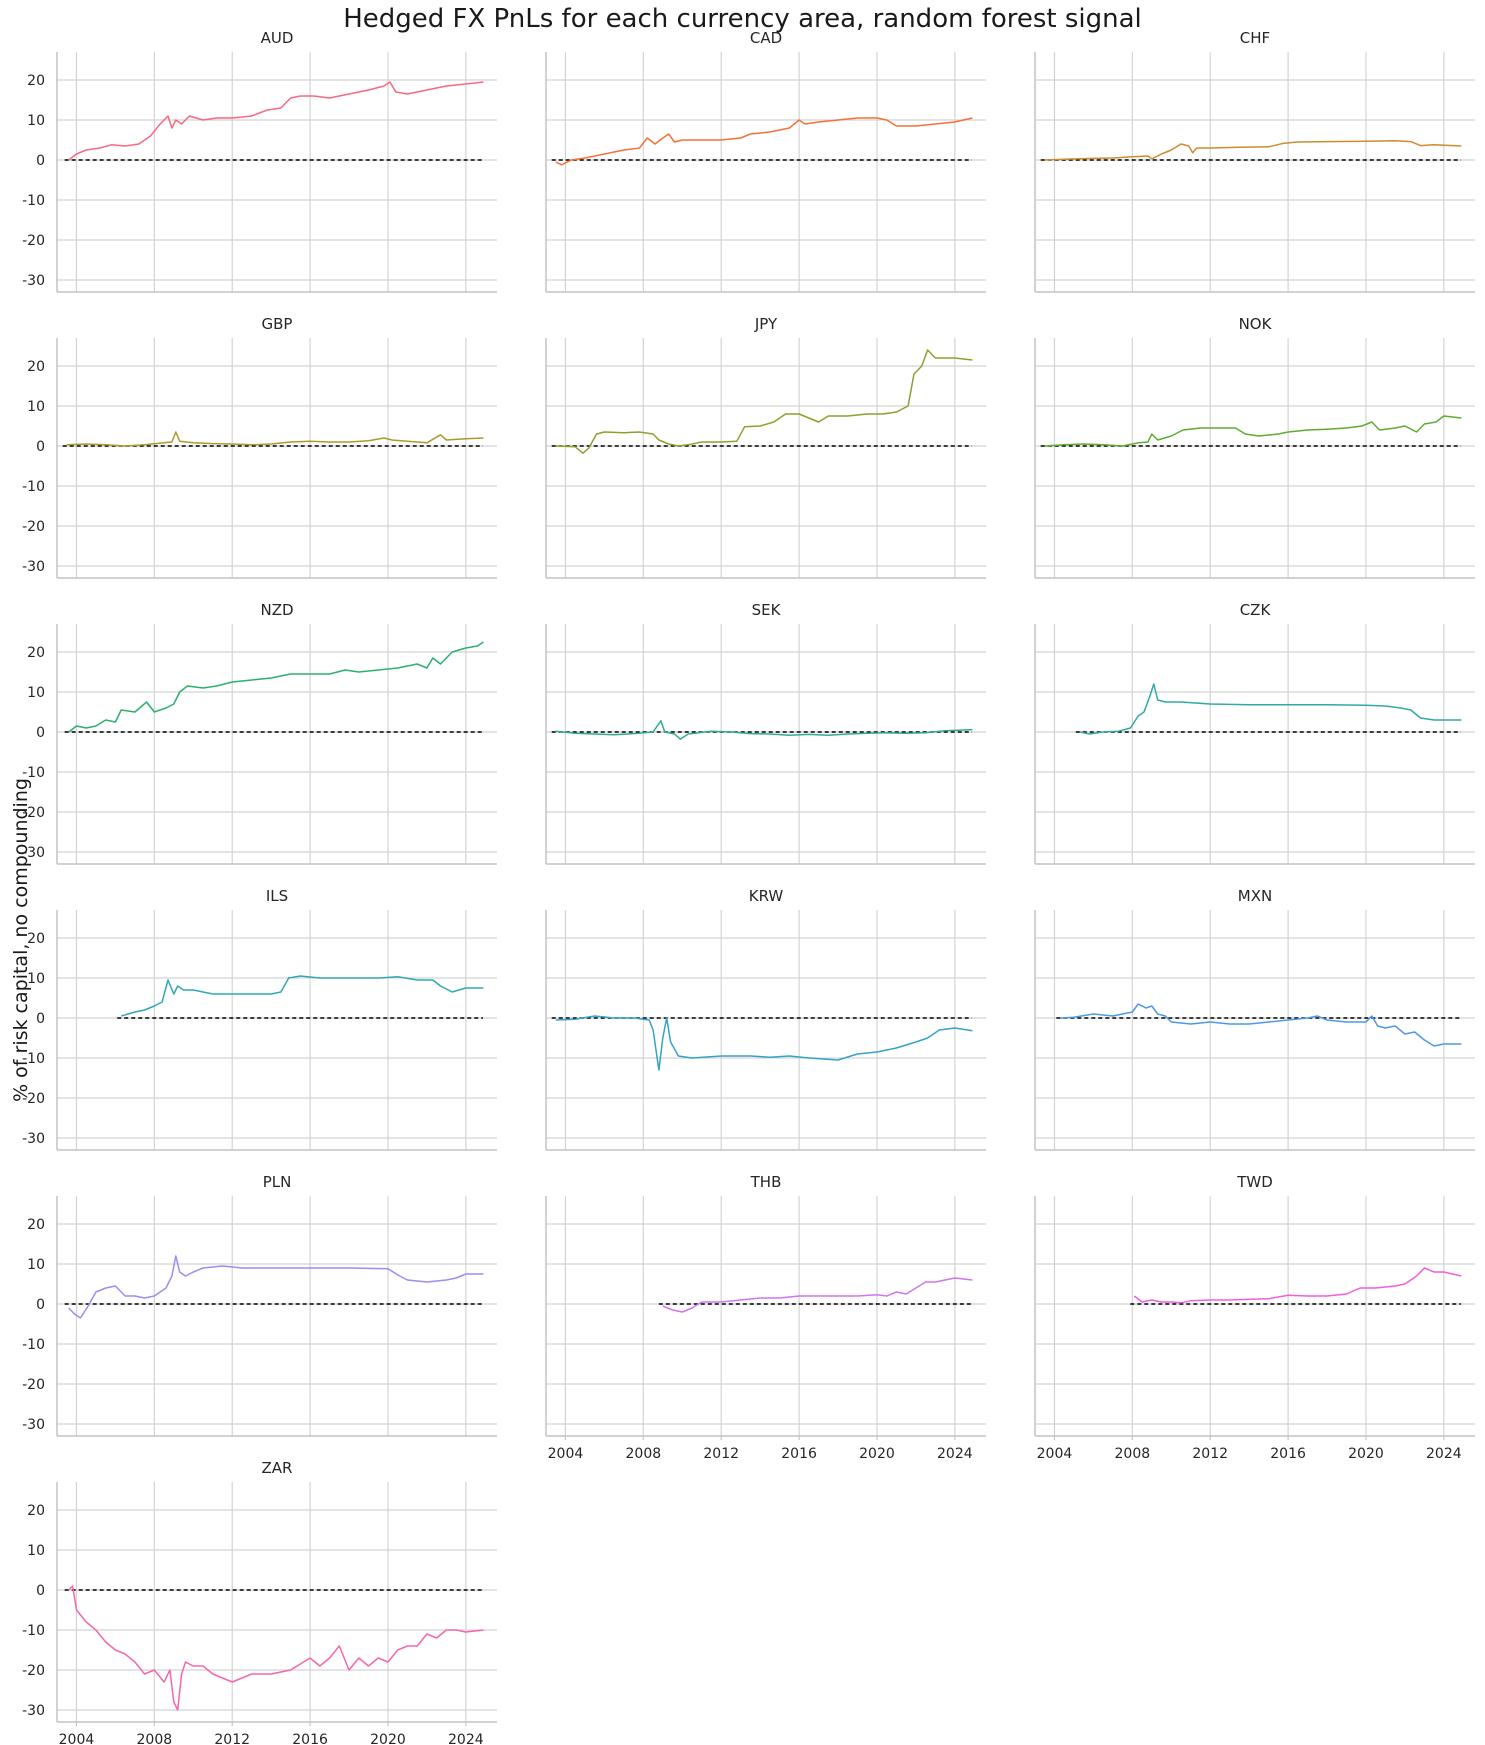 Image resolution: width=1485 pixels, height=1745 pixels. Describe the element at coordinates (764, 730) in the screenshot. I see `series-line-sek` at that location.